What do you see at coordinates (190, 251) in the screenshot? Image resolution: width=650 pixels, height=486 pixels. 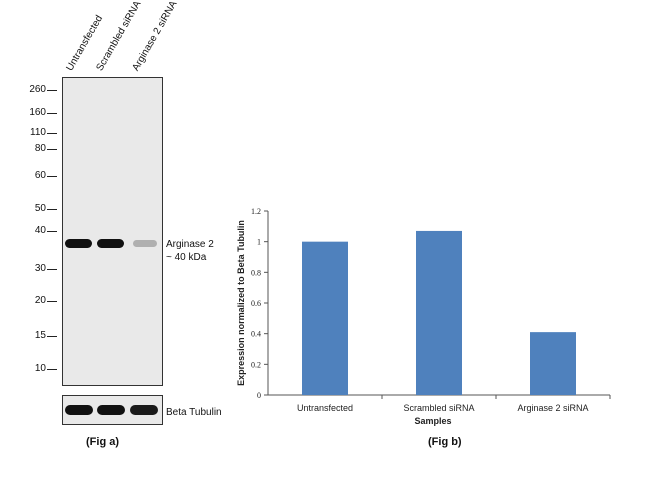 I see `band-annotation: Arginase 2 ~ 40 kDa` at bounding box center [190, 251].